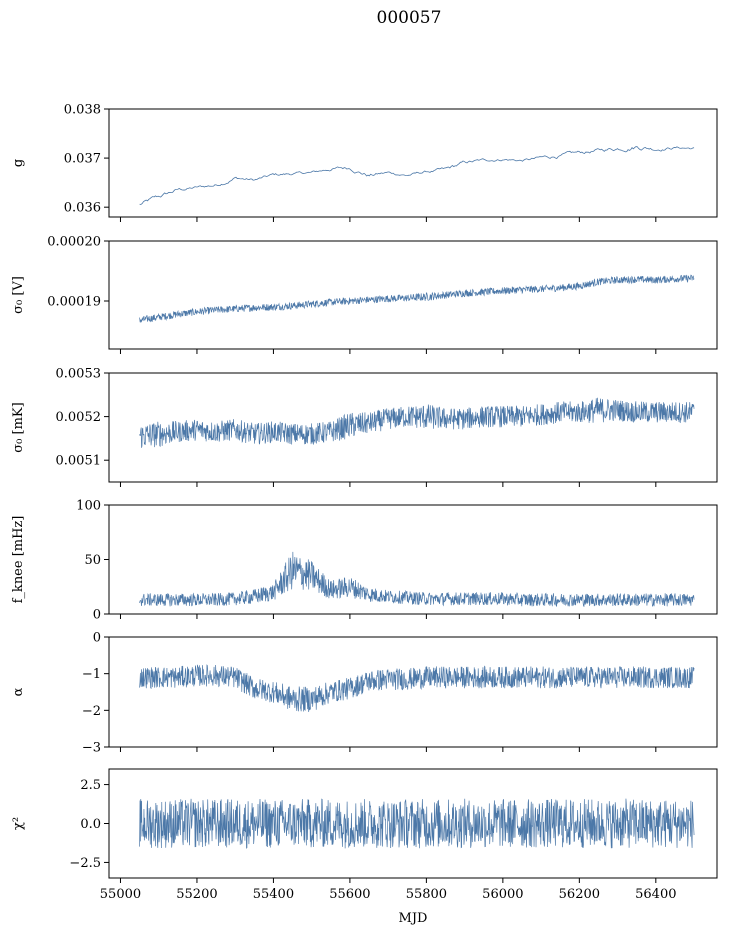 Image resolution: width=739 pixels, height=936 pixels. Describe the element at coordinates (92, 560) in the screenshot. I see `y-tick-label: 50` at that location.